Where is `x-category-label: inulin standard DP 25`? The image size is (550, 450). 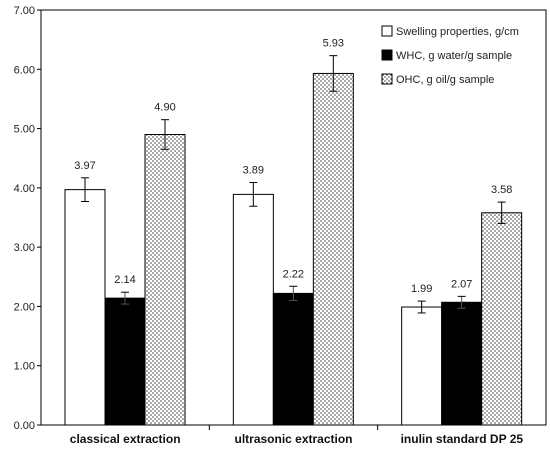 x-category-label: inulin standard DP 25 is located at coordinates (462, 439).